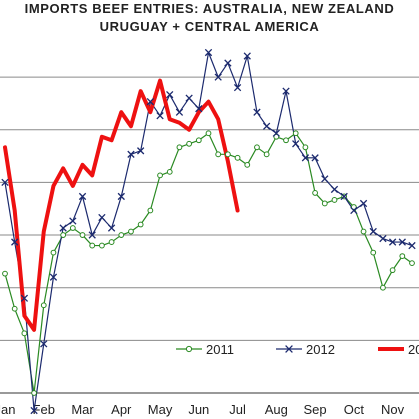 The image size is (419, 419). Describe the element at coordinates (220, 349) in the screenshot. I see `legend-label-2011: 2011` at that location.